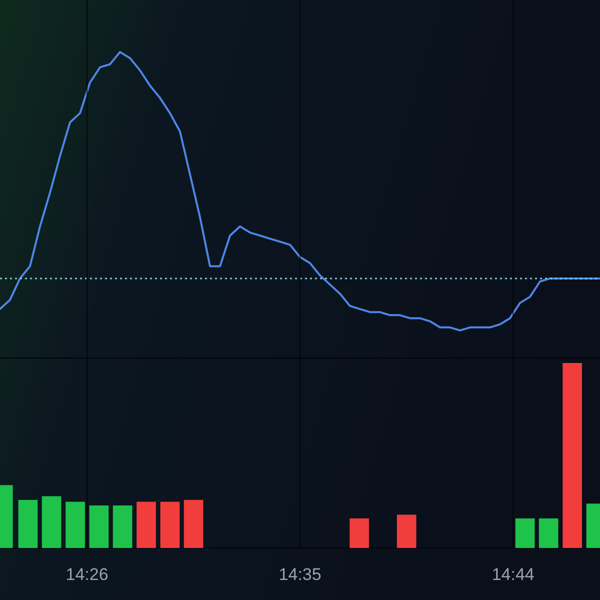  What do you see at coordinates (87, 574) in the screenshot?
I see `x-tick-label: 14:26` at bounding box center [87, 574].